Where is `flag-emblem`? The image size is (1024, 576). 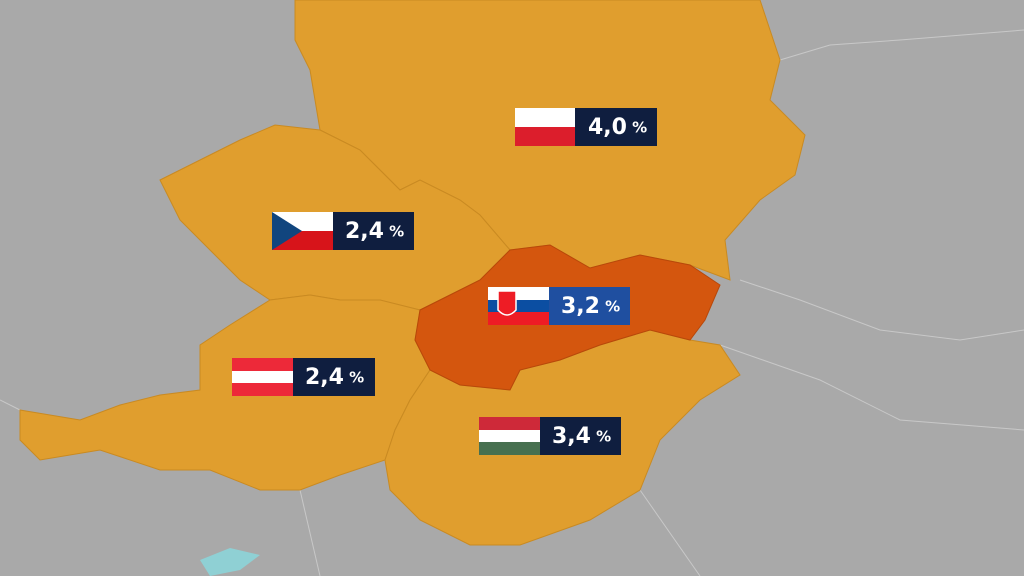 flag-emblem is located at coordinates (507, 303).